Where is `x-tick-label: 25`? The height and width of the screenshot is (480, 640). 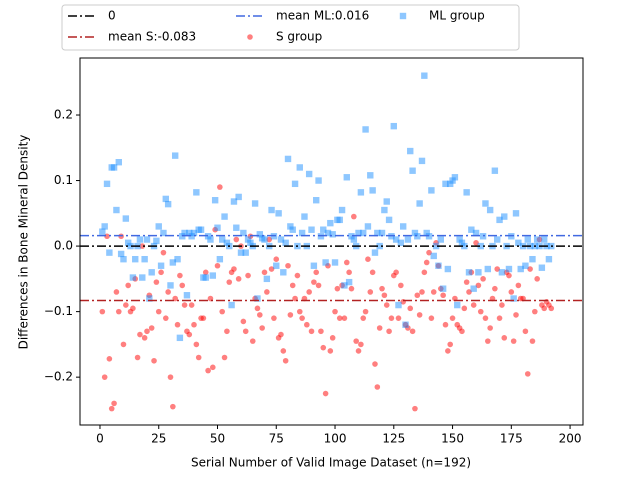 x-tick-label: 25 is located at coordinates (158, 439).